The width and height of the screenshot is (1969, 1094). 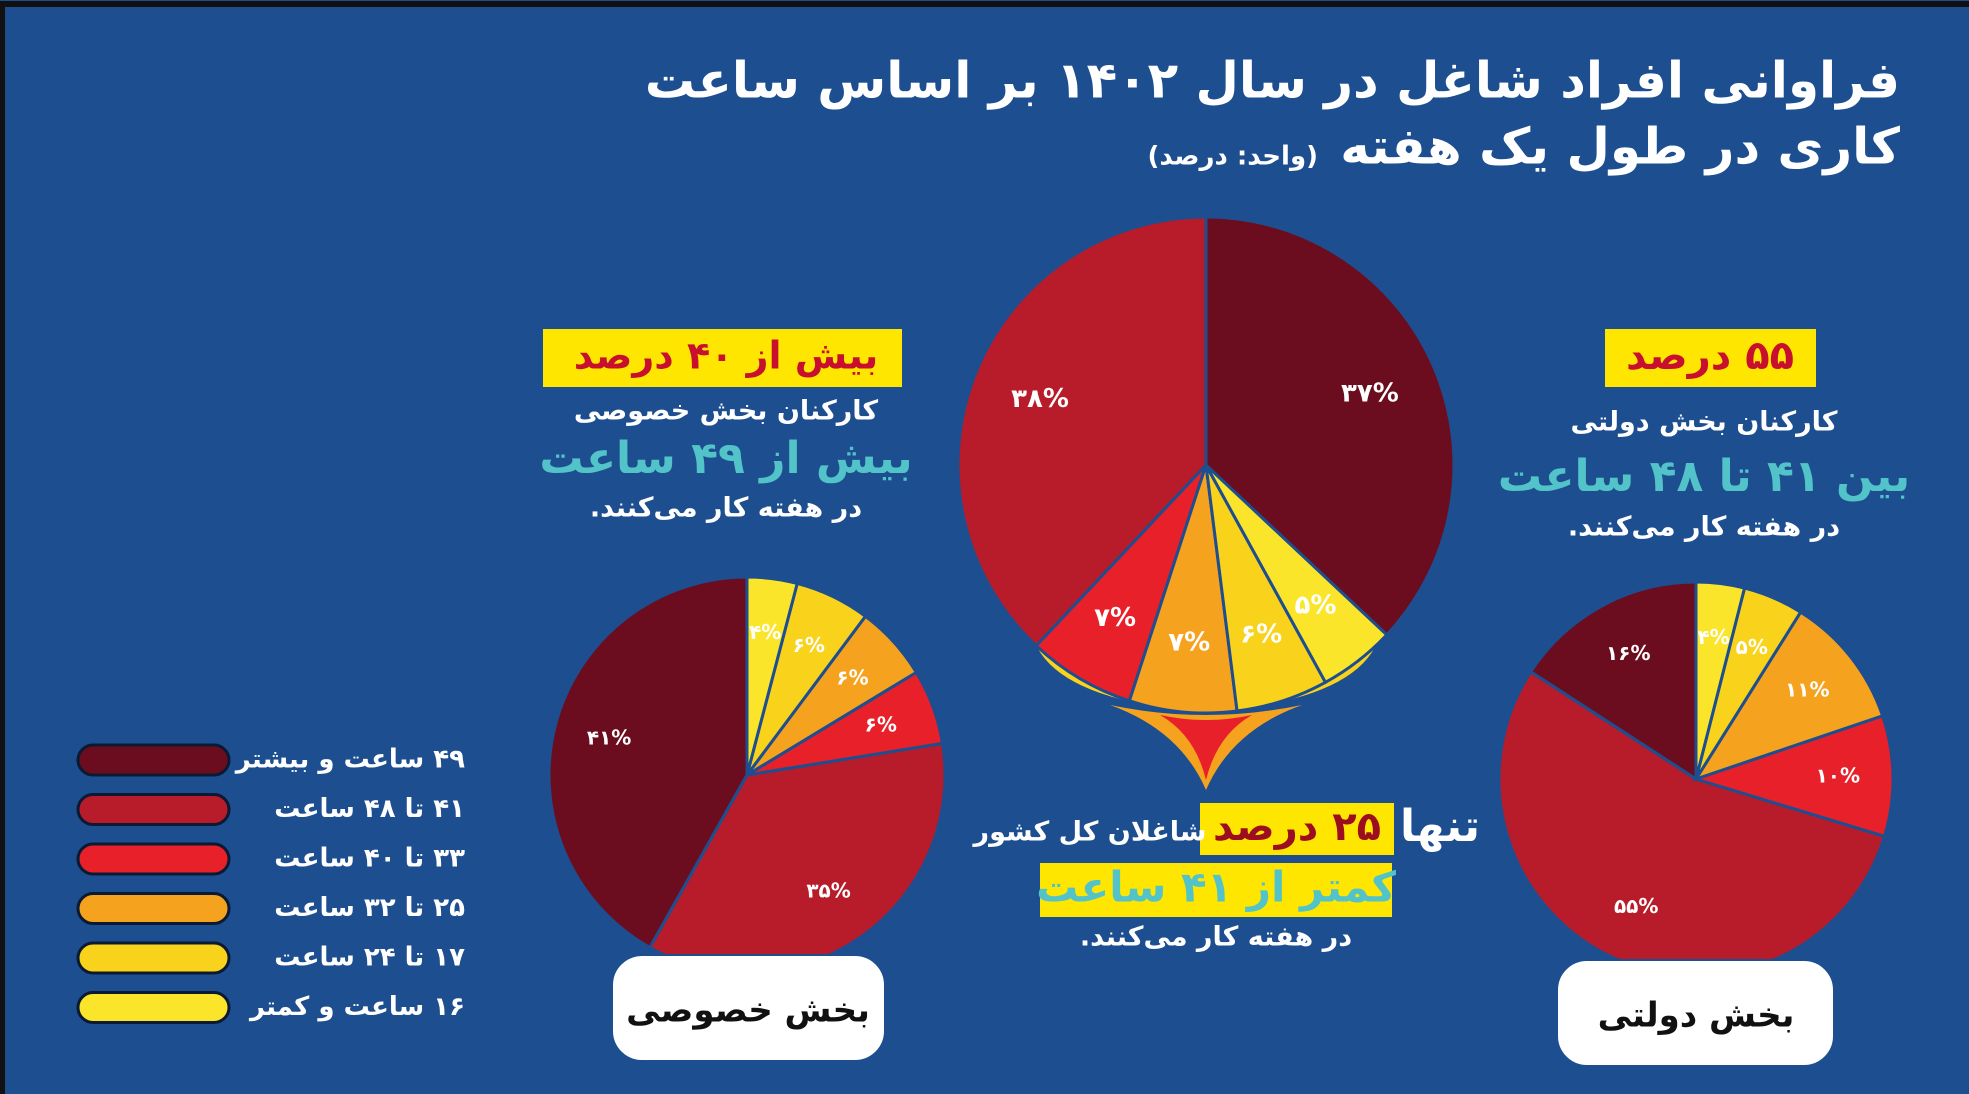 What do you see at coordinates (1696, 1016) in the screenshot?
I see `section-label: بخش دولتی` at bounding box center [1696, 1016].